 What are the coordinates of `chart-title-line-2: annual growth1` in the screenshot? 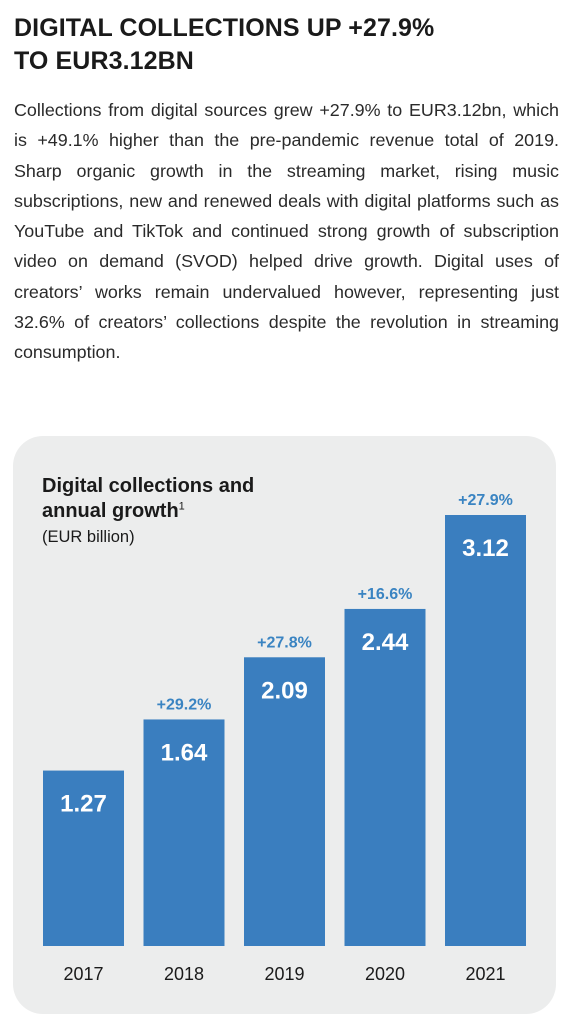 It's located at (148, 511).